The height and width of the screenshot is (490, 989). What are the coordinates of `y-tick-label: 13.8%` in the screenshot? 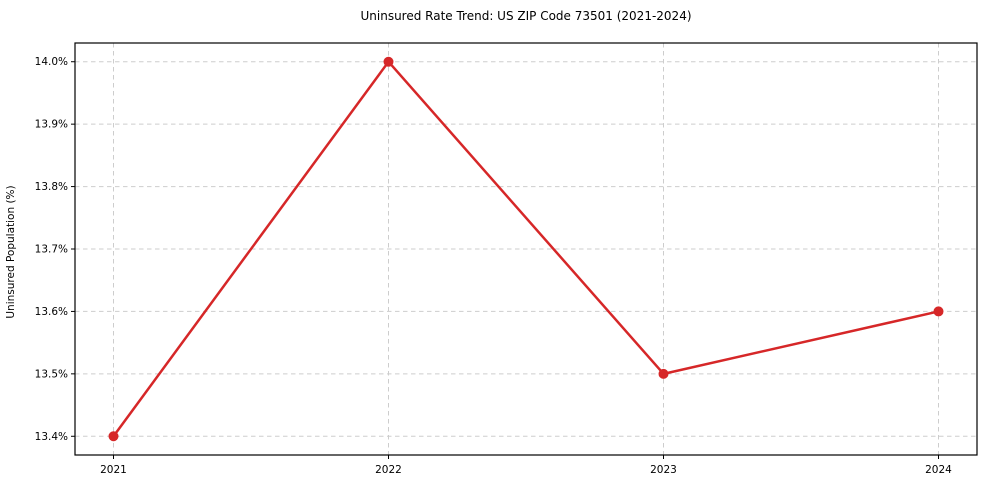 It's located at (51, 187).